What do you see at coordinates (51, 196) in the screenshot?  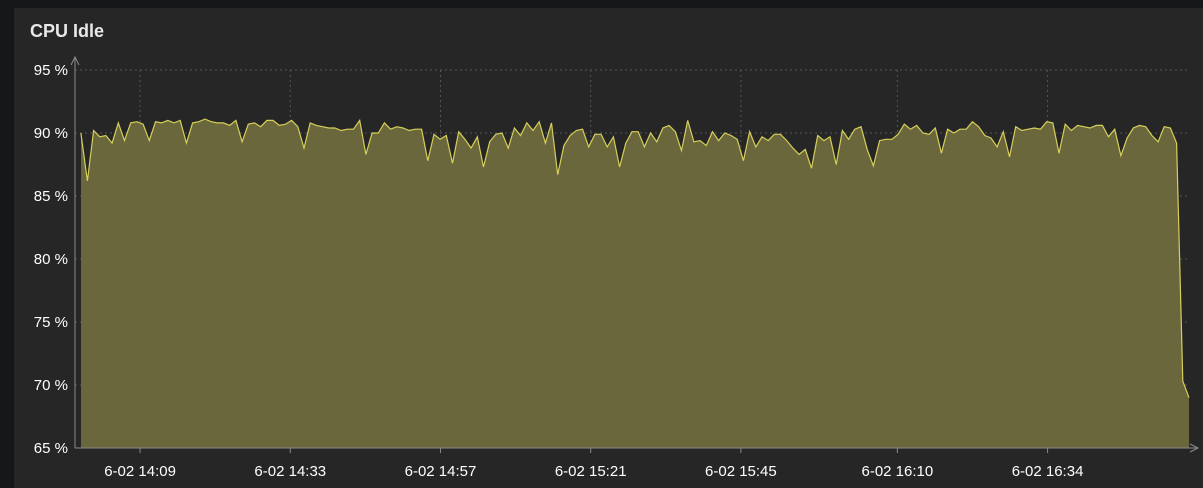 I see `y-tick-label: 85 %` at bounding box center [51, 196].